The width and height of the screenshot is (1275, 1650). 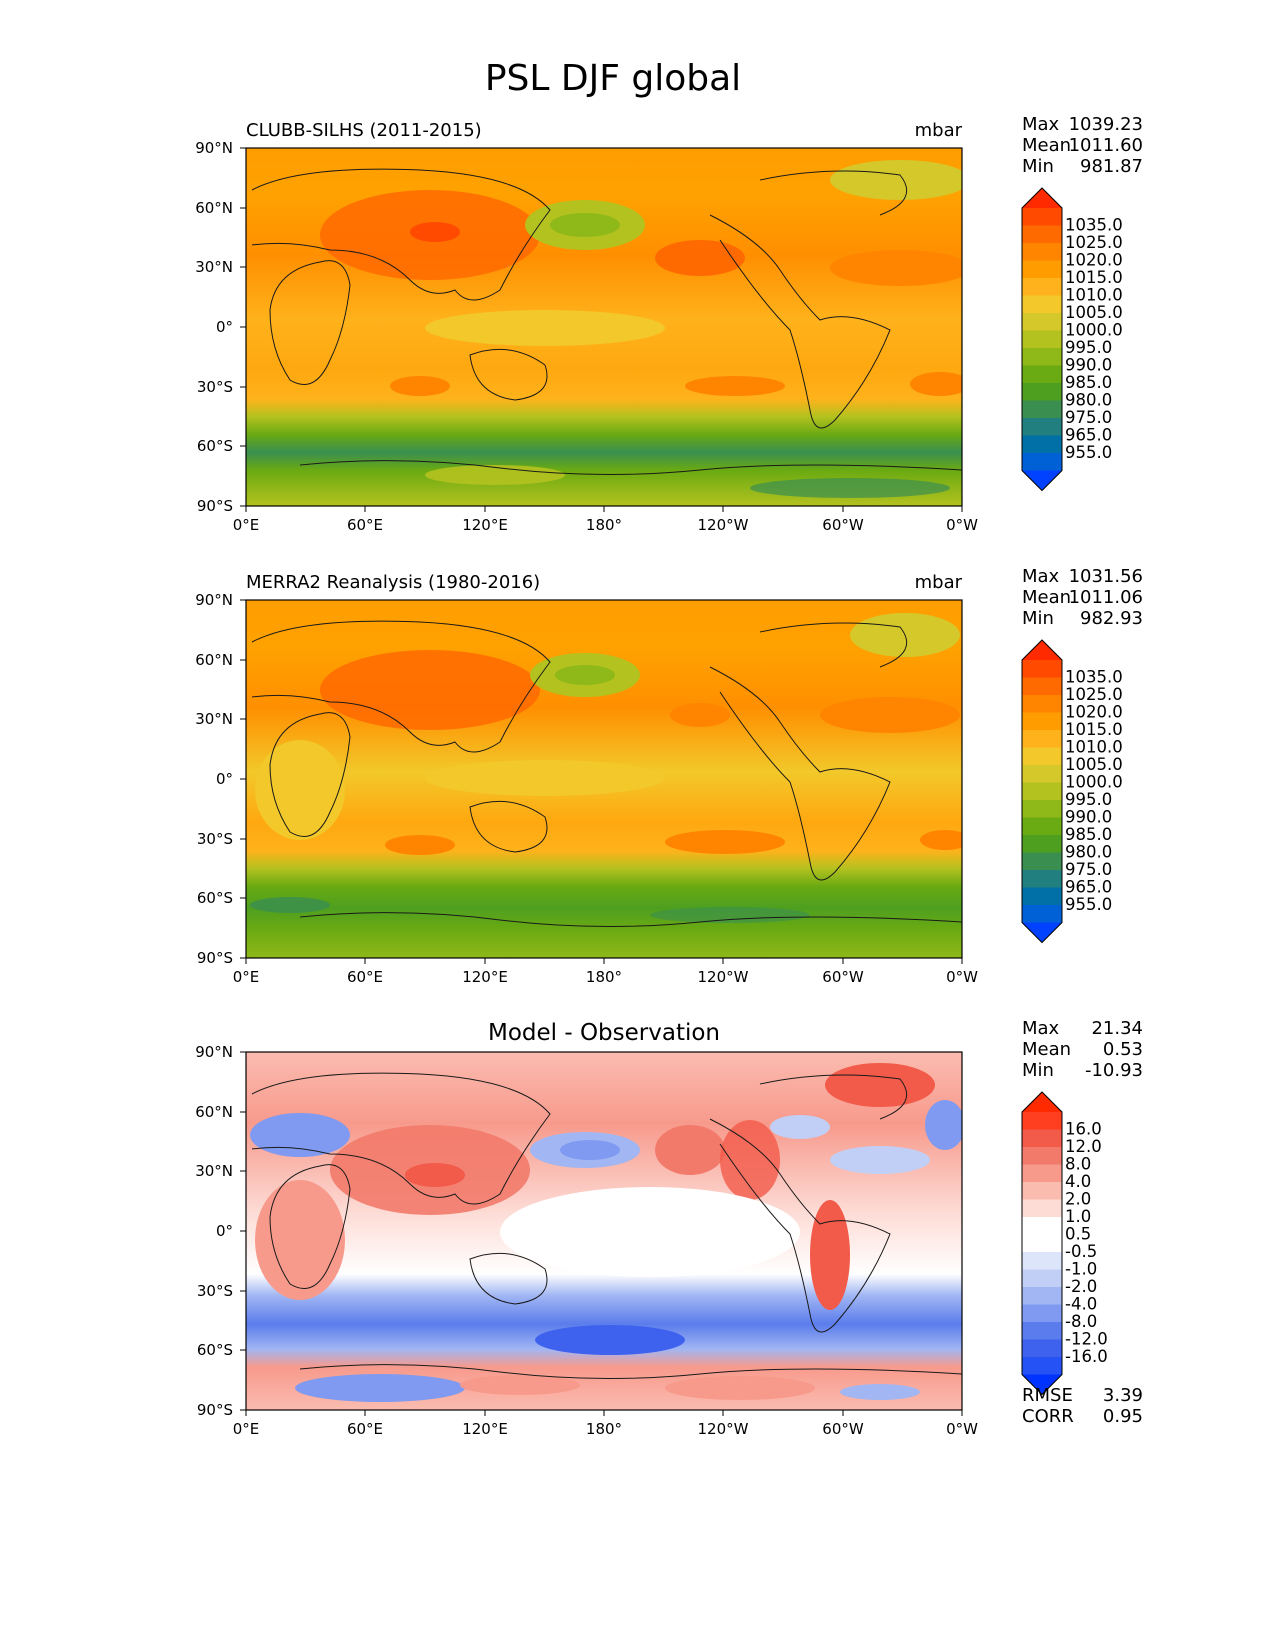 What do you see at coordinates (1106, 576) in the screenshot?
I see `stat-value: 1031.56` at bounding box center [1106, 576].